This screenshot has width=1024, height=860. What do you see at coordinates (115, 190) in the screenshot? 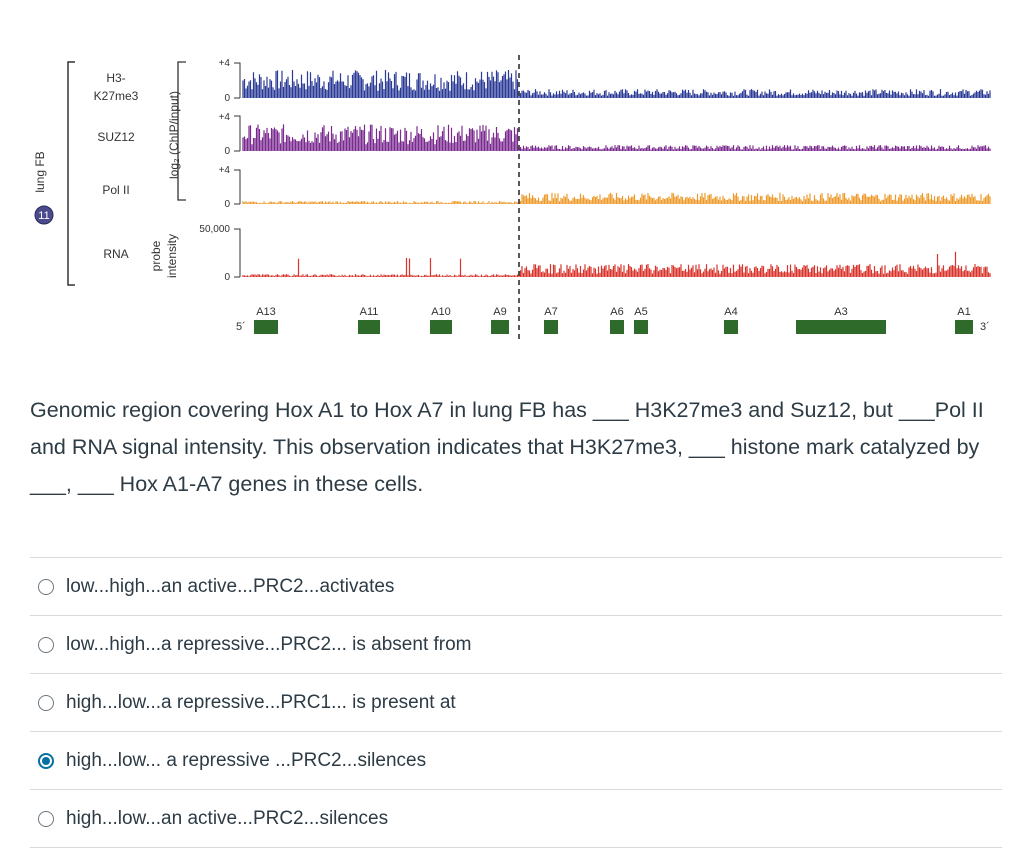
I see `track-name-pol2: Pol II` at bounding box center [115, 190].